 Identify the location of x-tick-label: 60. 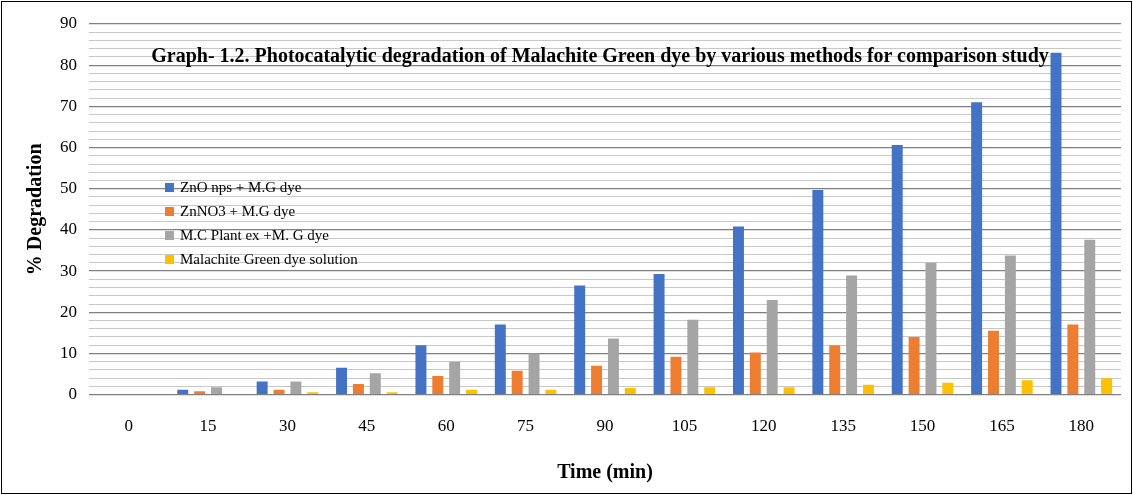
(446, 426).